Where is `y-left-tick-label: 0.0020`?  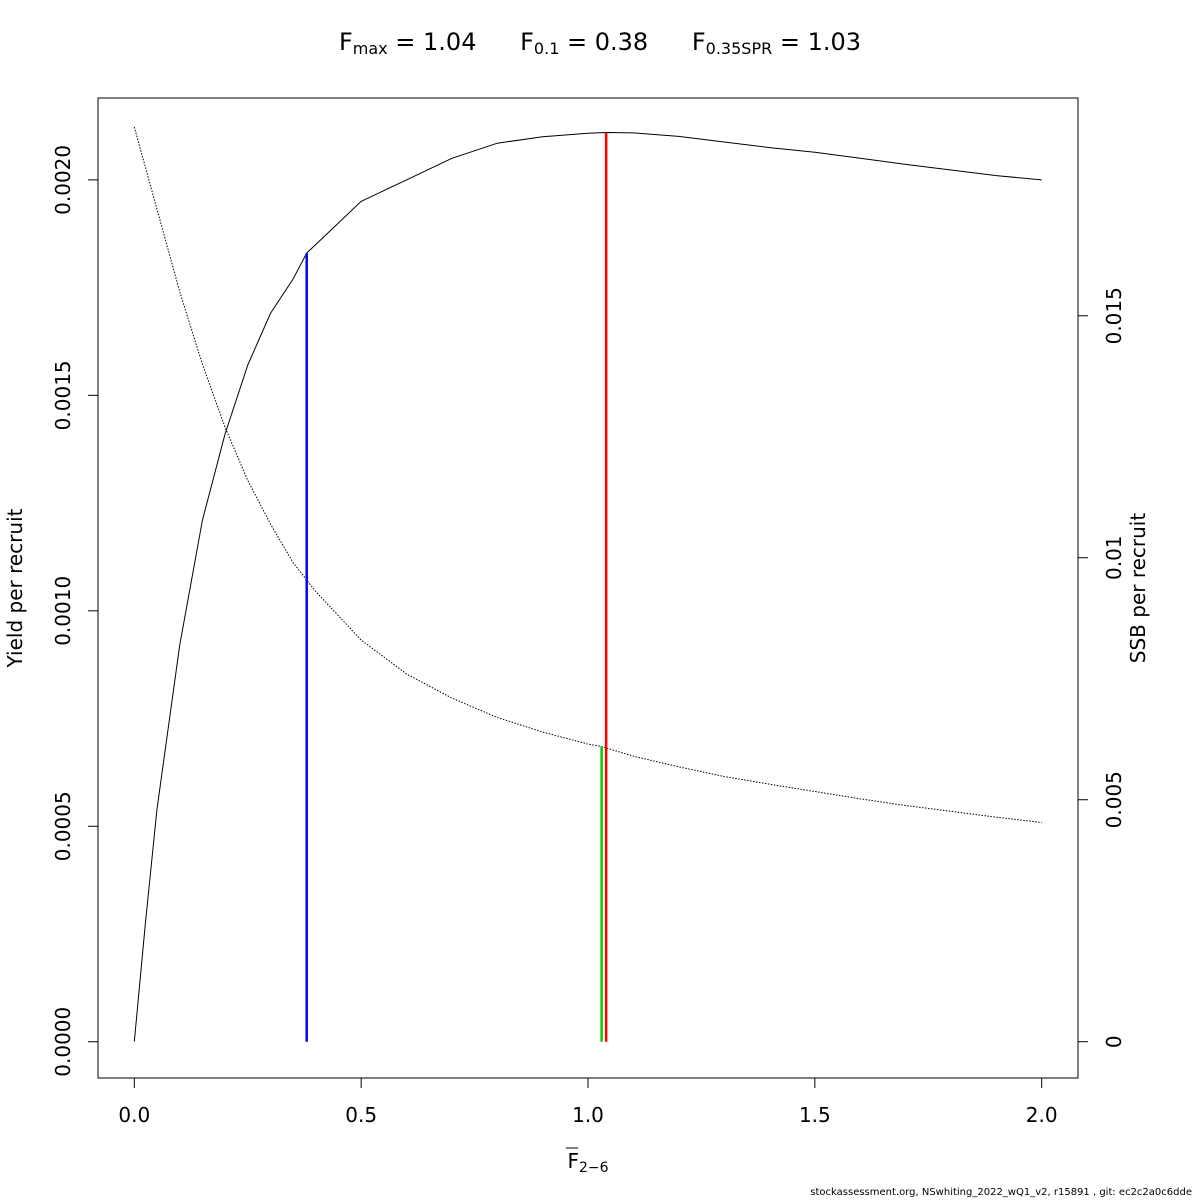
y-left-tick-label: 0.0020 is located at coordinates (63, 180).